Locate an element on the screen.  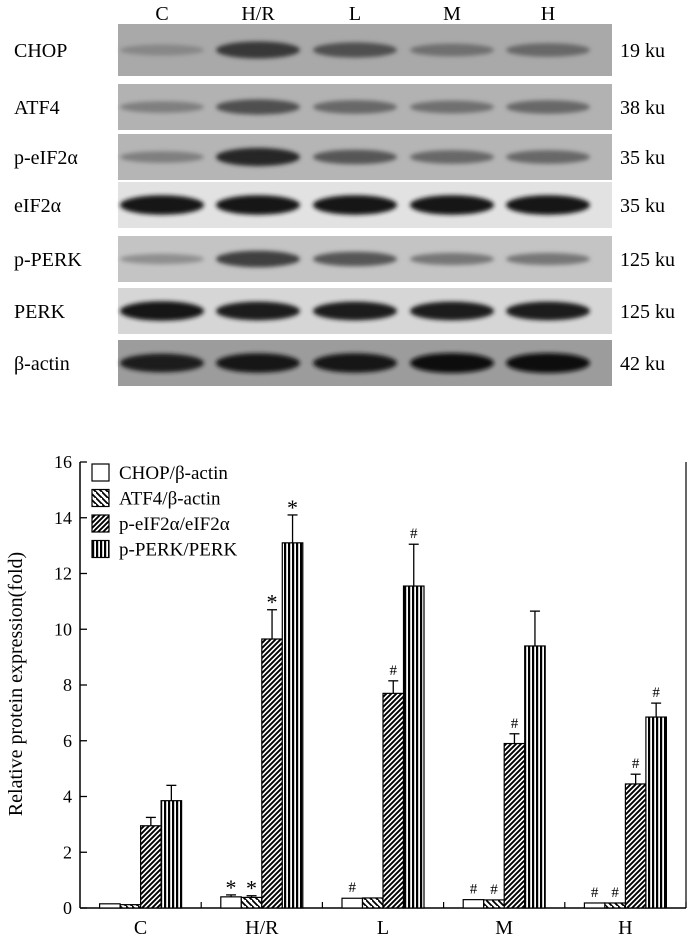
protein-label: β-actin is located at coordinates (42, 364).